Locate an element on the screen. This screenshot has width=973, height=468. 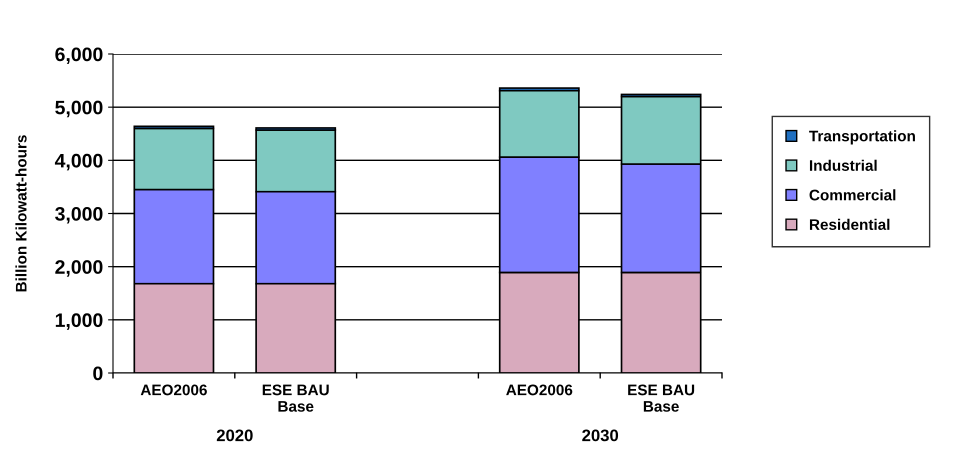
text: 2020 is located at coordinates (234, 435).